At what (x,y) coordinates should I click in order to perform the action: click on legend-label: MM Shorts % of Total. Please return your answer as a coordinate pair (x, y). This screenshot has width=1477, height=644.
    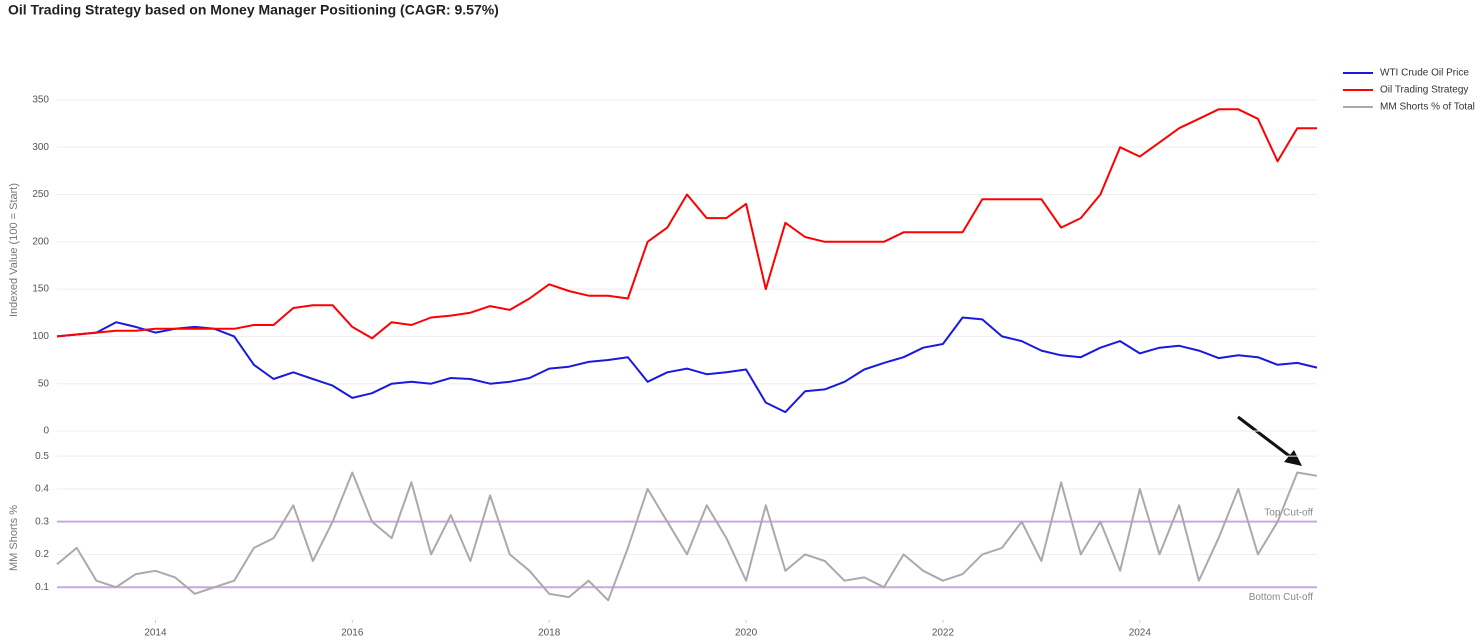
    Looking at the image, I should click on (1427, 107).